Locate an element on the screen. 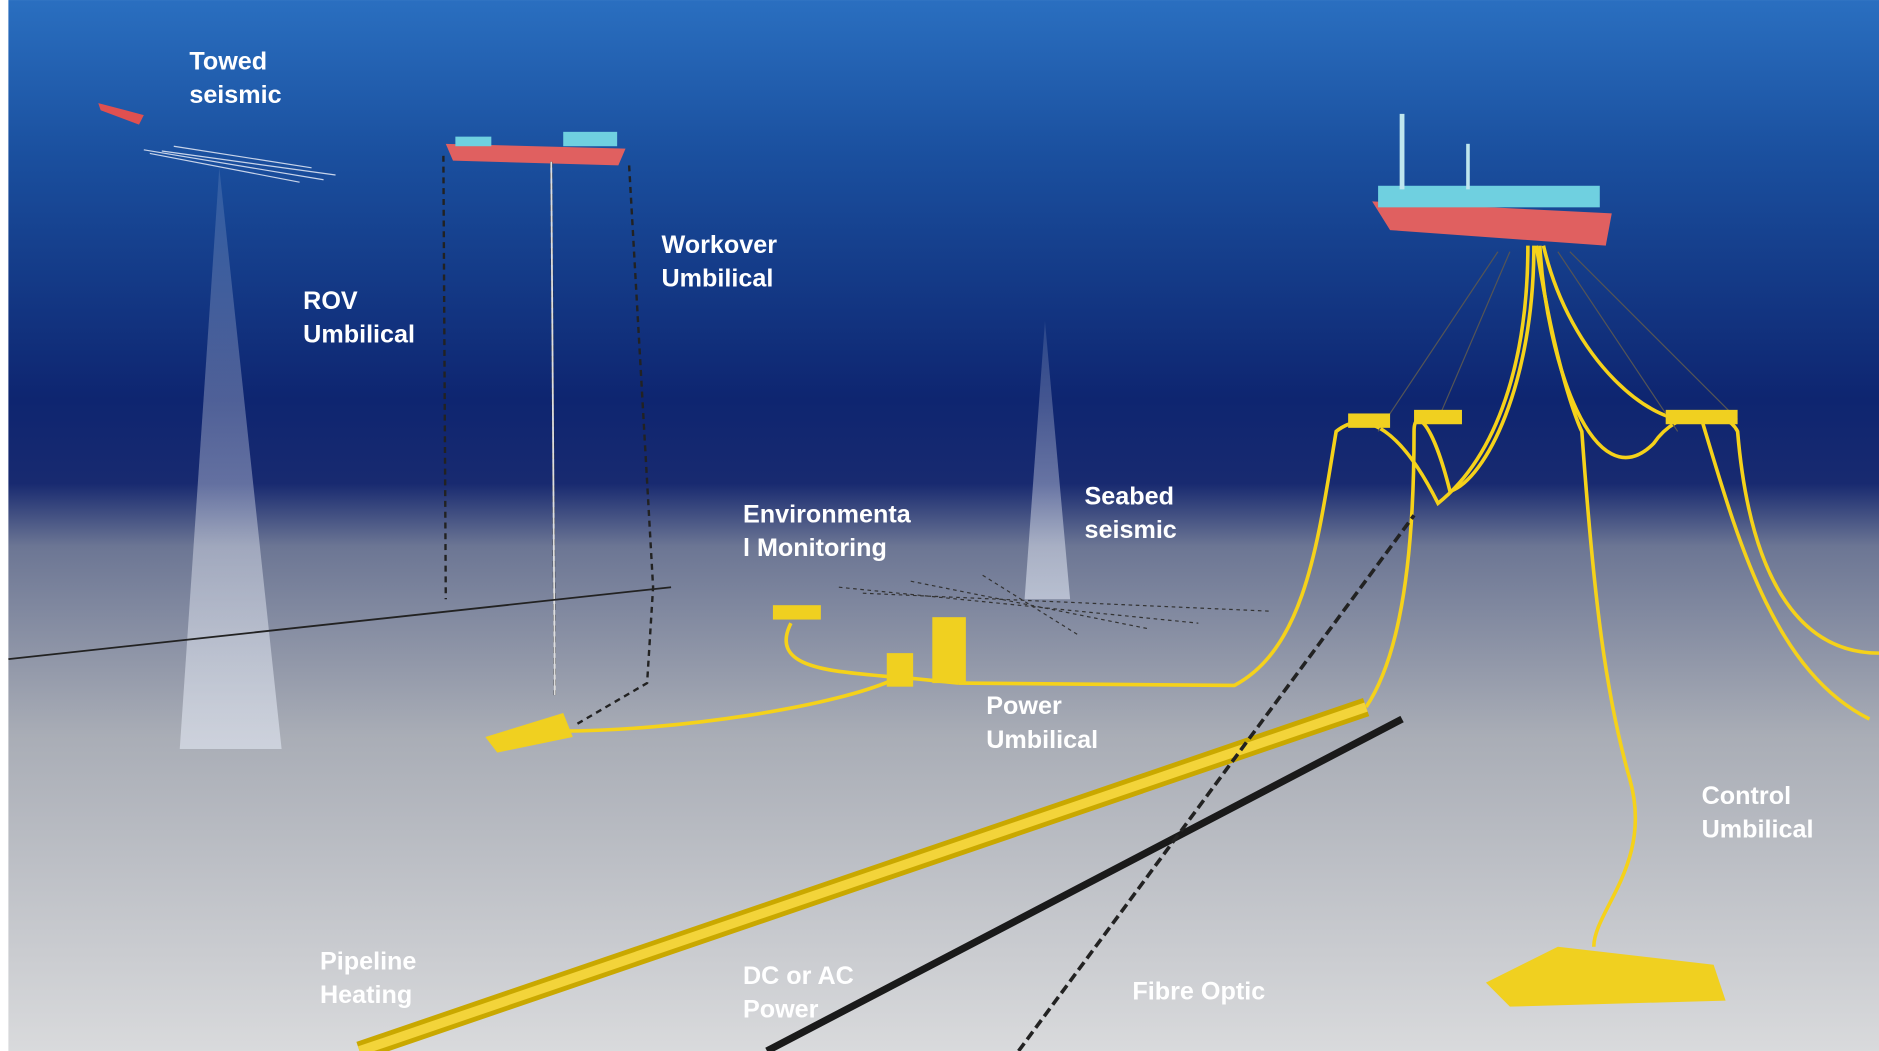 Image resolution: width=1879 pixels, height=1051 pixels. power-cable is located at coordinates (1084, 883).